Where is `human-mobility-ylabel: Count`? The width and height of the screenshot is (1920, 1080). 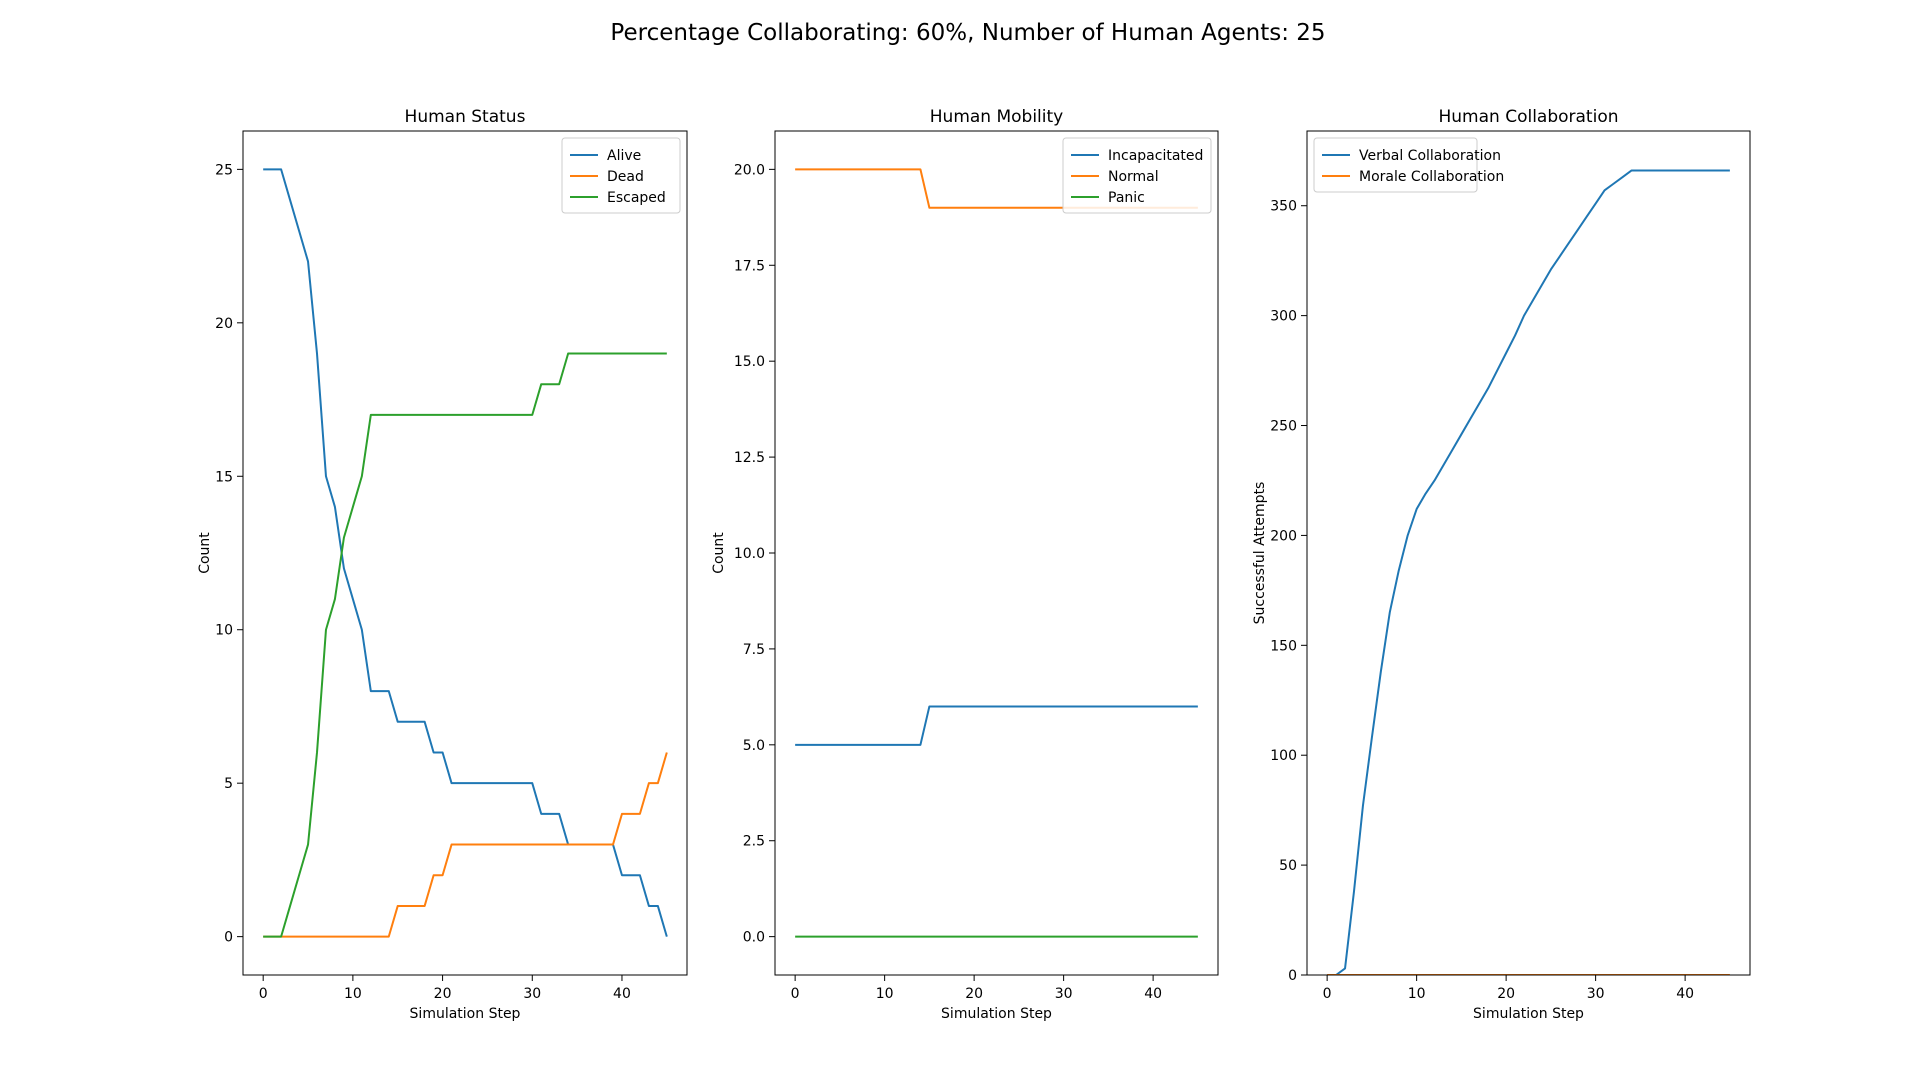 human-mobility-ylabel: Count is located at coordinates (719, 553).